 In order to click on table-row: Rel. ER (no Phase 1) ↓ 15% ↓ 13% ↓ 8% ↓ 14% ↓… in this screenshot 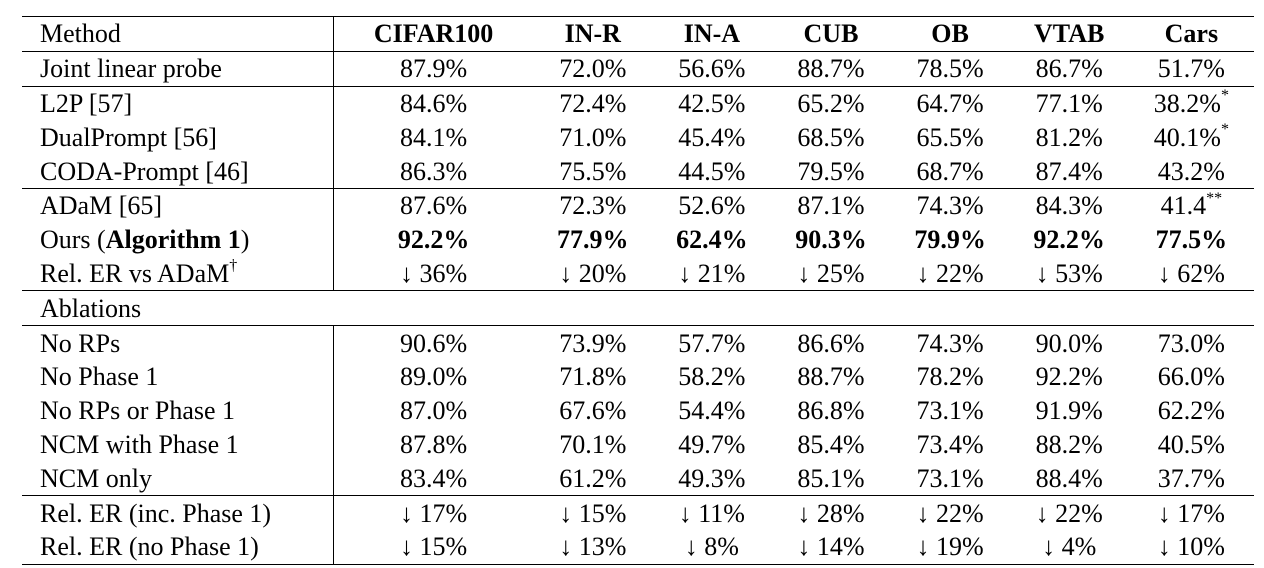, I will do `click(638, 547)`.